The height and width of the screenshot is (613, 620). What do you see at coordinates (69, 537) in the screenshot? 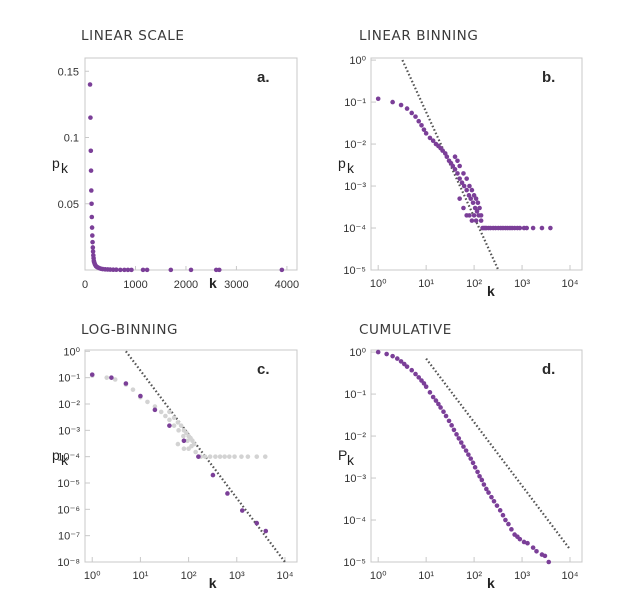
I see `y-tick-label: 10⁻⁷` at bounding box center [69, 537].